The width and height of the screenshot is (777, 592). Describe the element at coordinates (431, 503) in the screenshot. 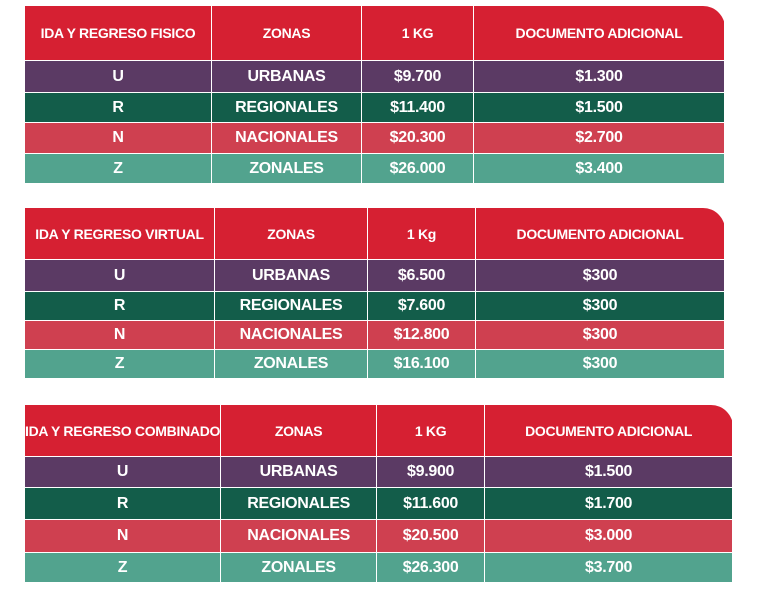

I see `price-1kg: $11.600` at that location.